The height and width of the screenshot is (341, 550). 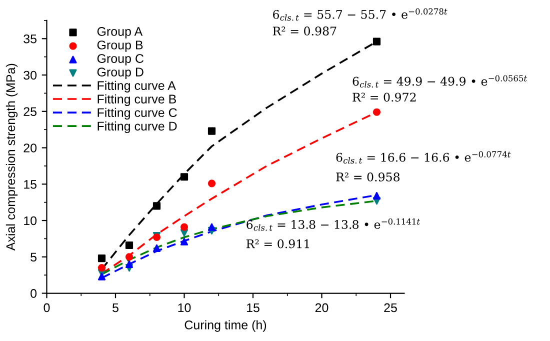 I want to click on x-tick-label: 5, so click(x=115, y=307).